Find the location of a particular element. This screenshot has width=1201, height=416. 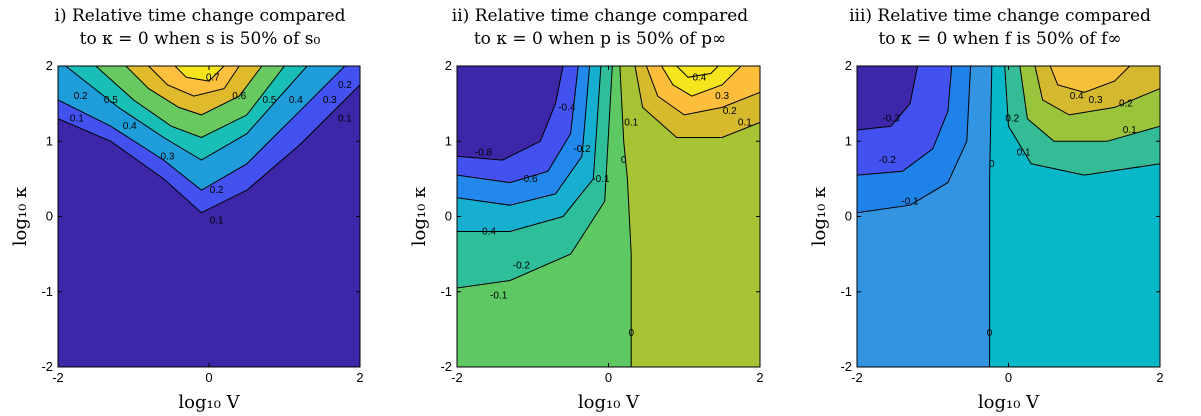

contour-label: -0.3 is located at coordinates (891, 119).